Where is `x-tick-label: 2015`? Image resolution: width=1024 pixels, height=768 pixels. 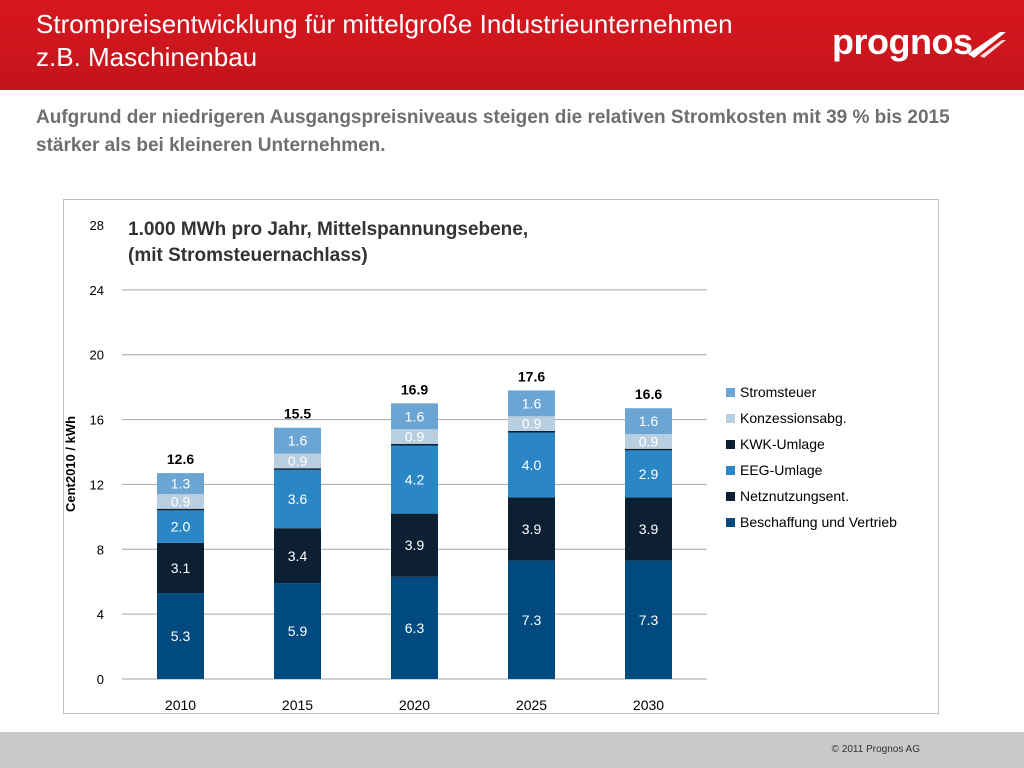 x-tick-label: 2015 is located at coordinates (297, 705).